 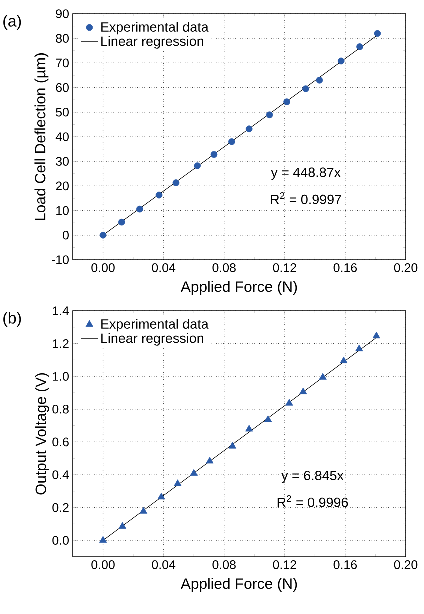 What do you see at coordinates (62, 161) in the screenshot?
I see `y-tick-label: 30` at bounding box center [62, 161].